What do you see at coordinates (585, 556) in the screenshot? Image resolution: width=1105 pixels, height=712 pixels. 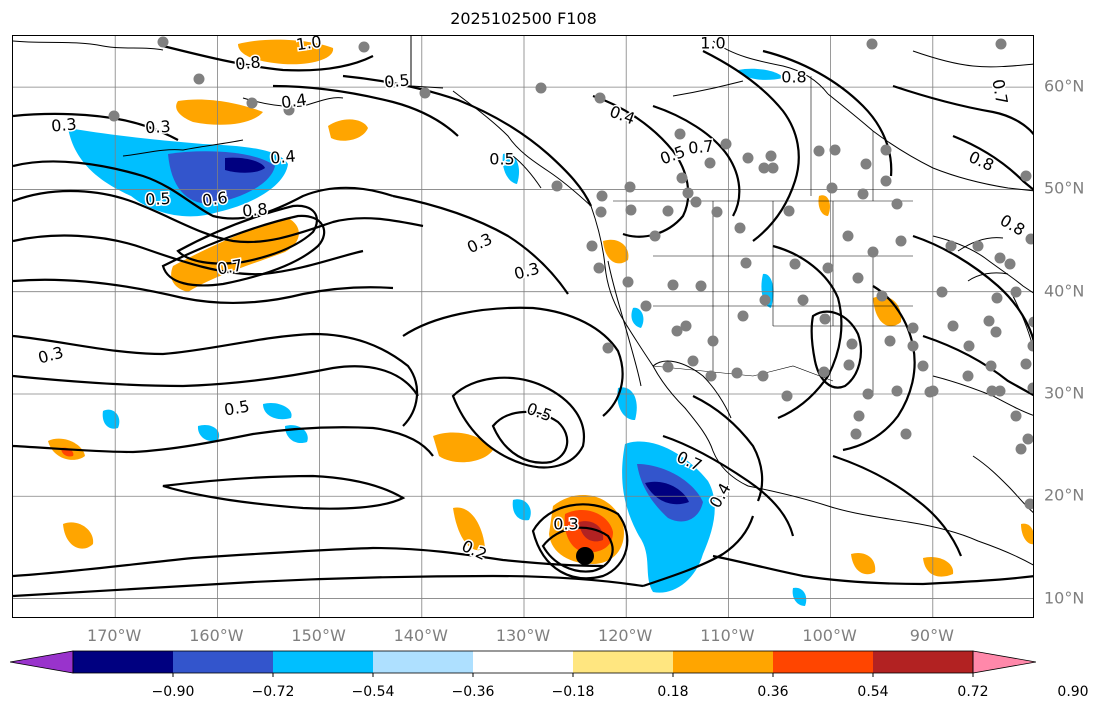 I see `center-marker` at bounding box center [585, 556].